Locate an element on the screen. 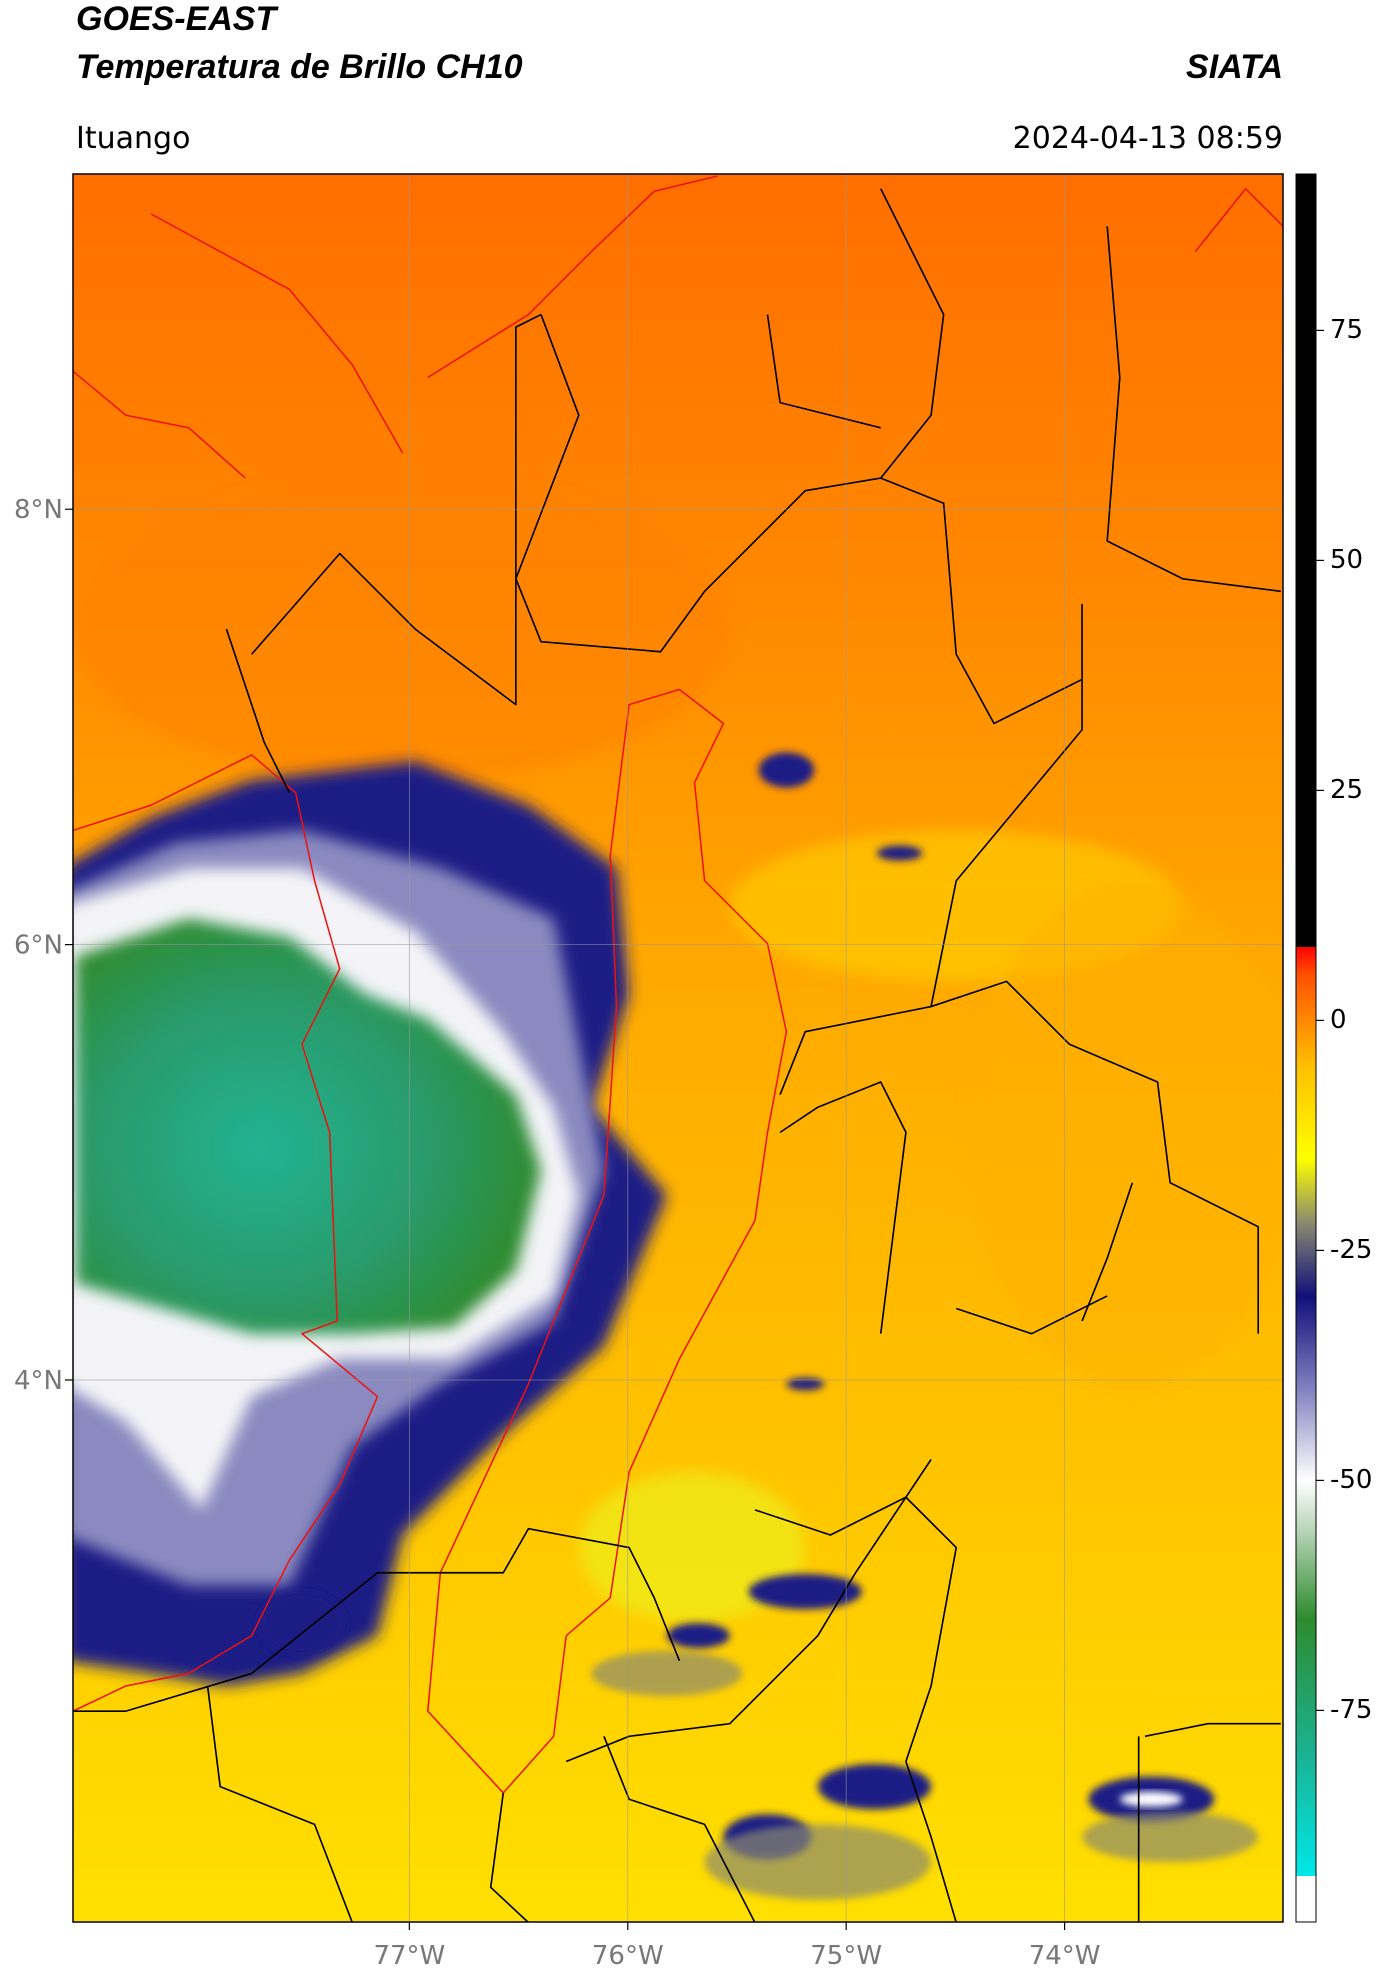  subtitle: Temperatura de Brillo CH10 is located at coordinates (299, 67).